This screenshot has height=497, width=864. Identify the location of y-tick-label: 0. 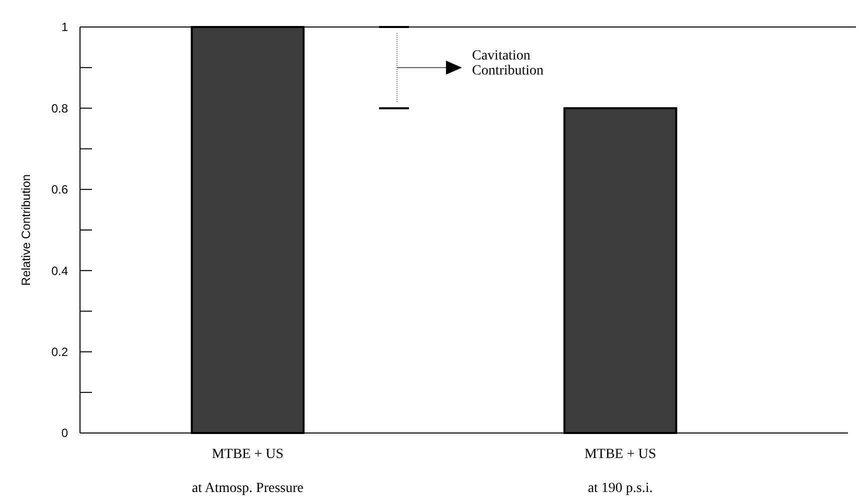
(64, 433).